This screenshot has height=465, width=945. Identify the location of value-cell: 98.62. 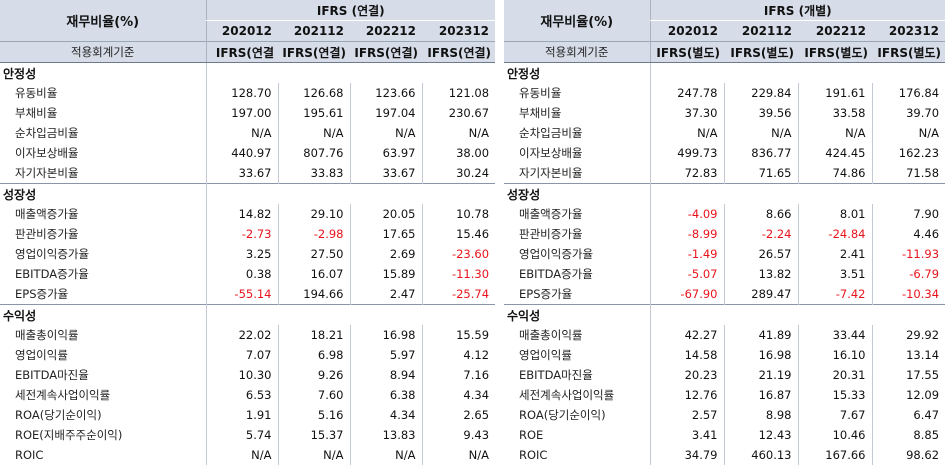
(908, 455).